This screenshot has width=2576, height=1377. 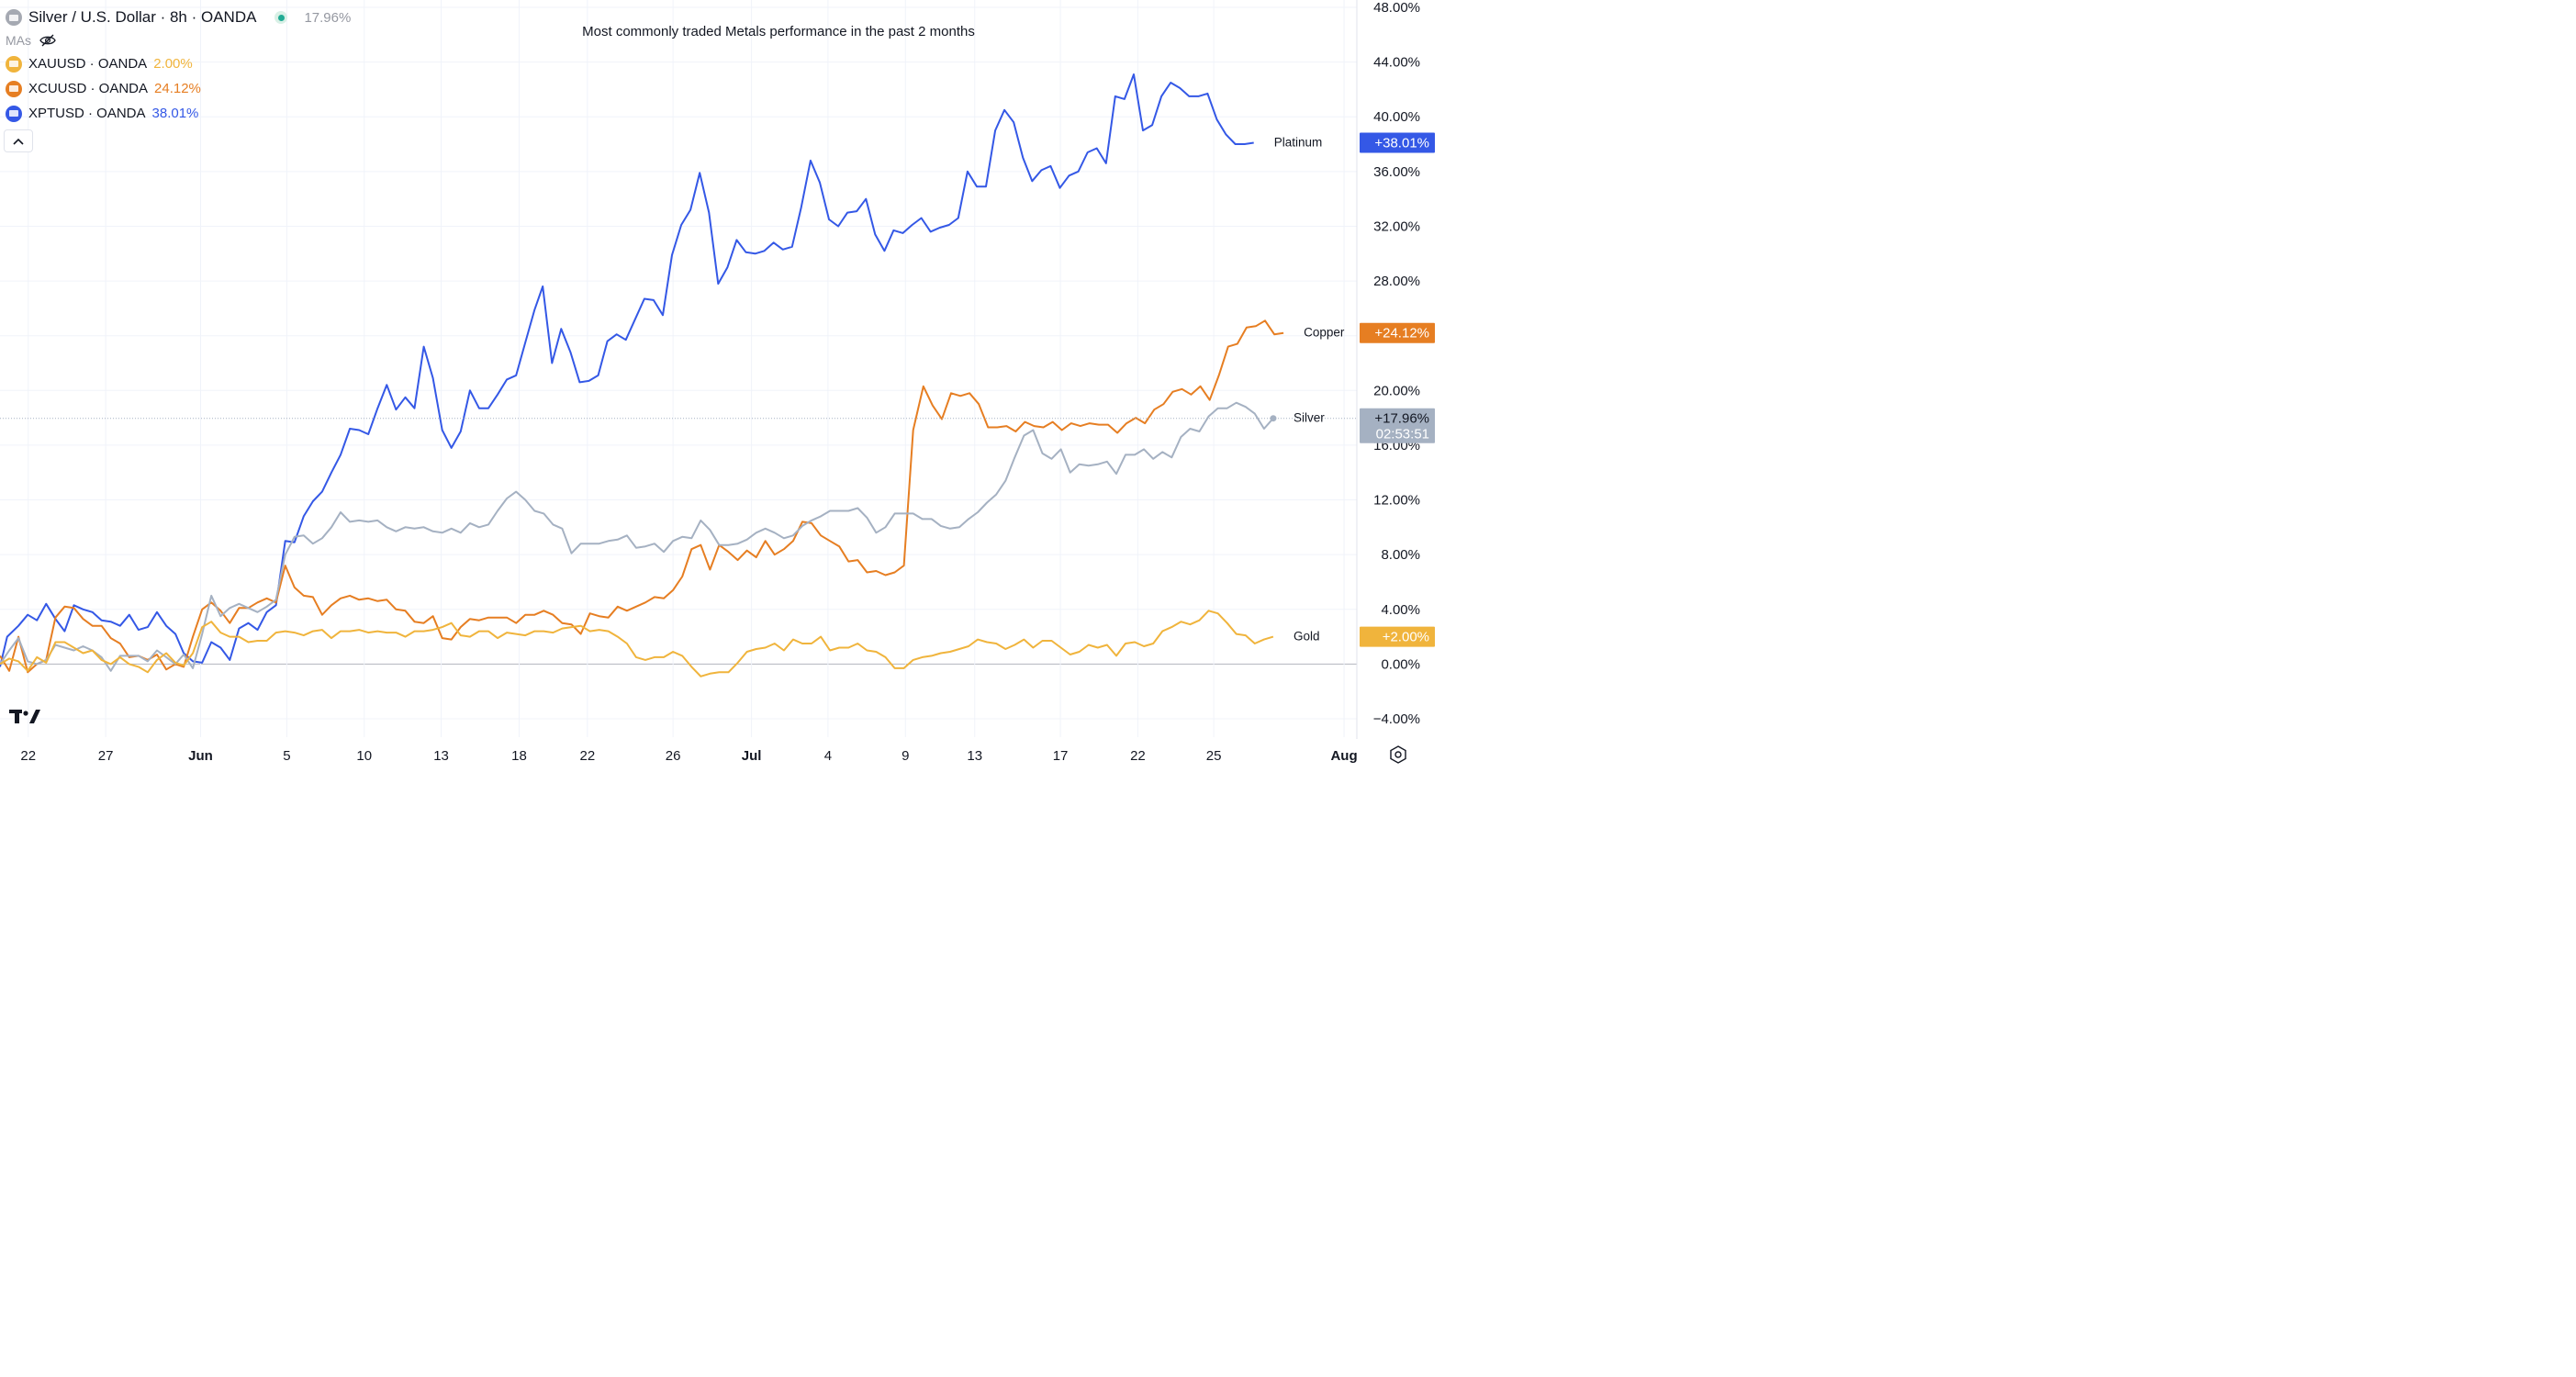 I want to click on market-open-icon, so click(x=281, y=17).